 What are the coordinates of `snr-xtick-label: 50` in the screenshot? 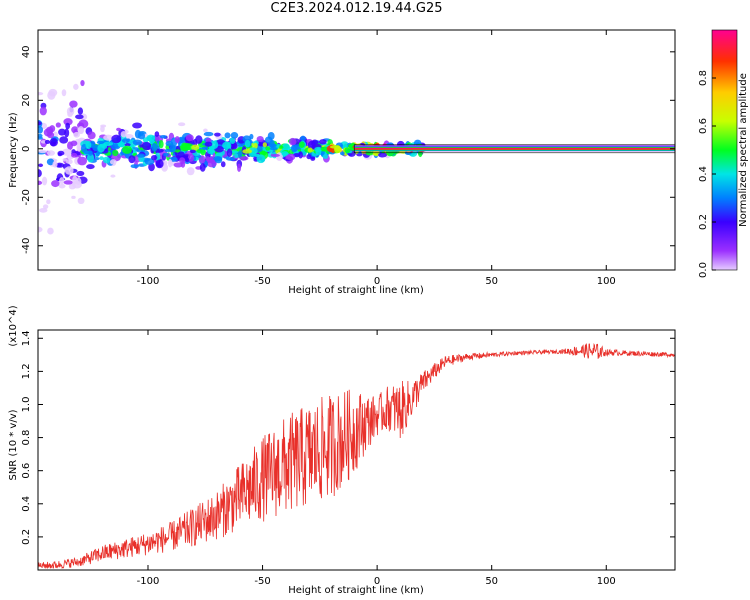 It's located at (491, 581).